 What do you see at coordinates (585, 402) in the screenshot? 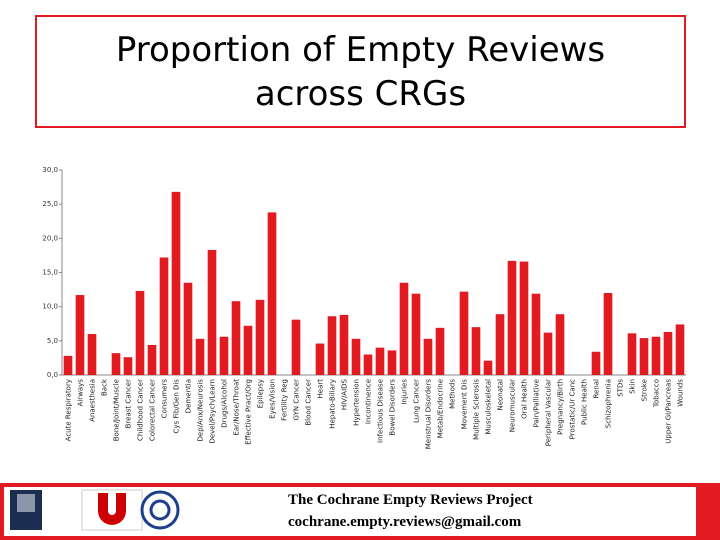
I see `x-tick-label: Public Health` at bounding box center [585, 402].